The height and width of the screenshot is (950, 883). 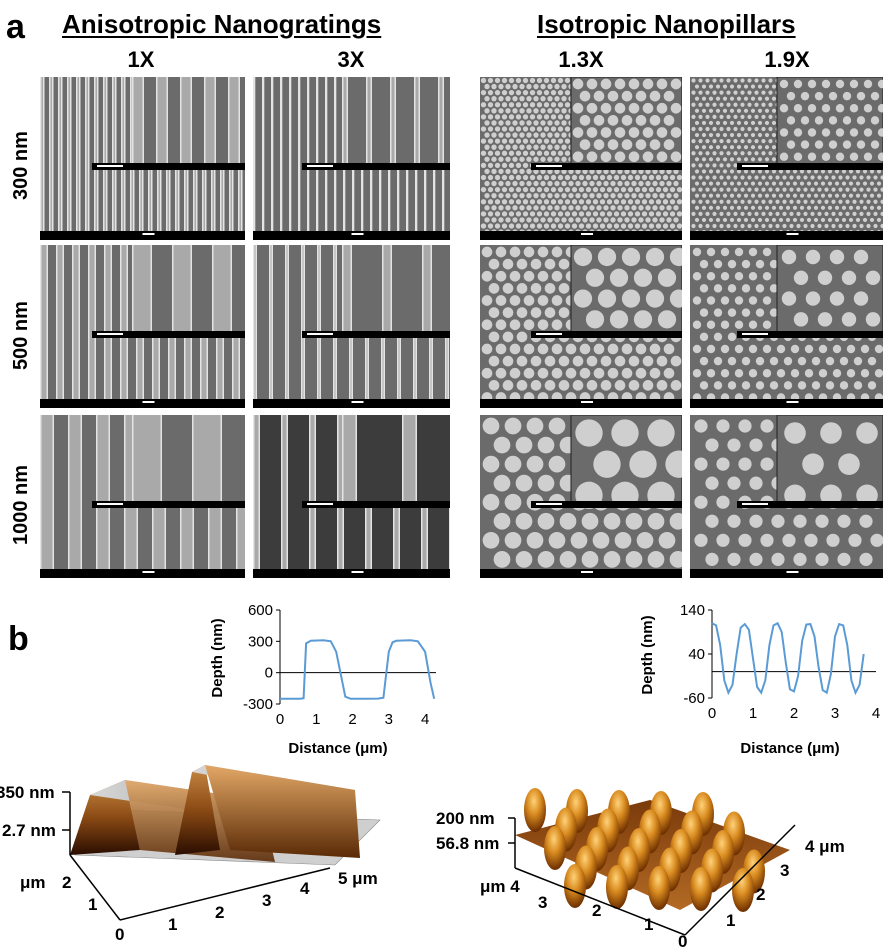 I want to click on sem-image-r2-c2, so click(x=351, y=326).